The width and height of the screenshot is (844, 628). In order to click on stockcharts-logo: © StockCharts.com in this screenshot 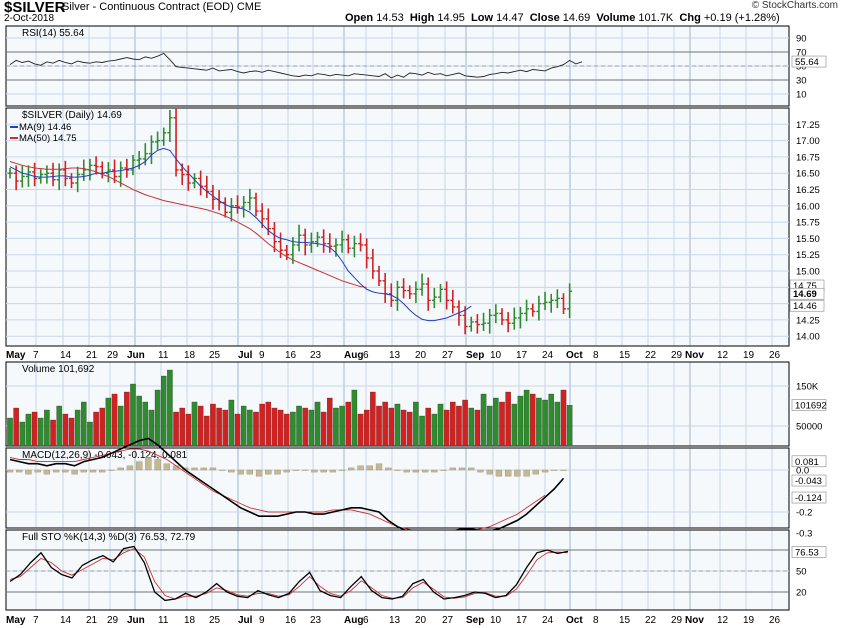, I will do `click(794, 5)`.